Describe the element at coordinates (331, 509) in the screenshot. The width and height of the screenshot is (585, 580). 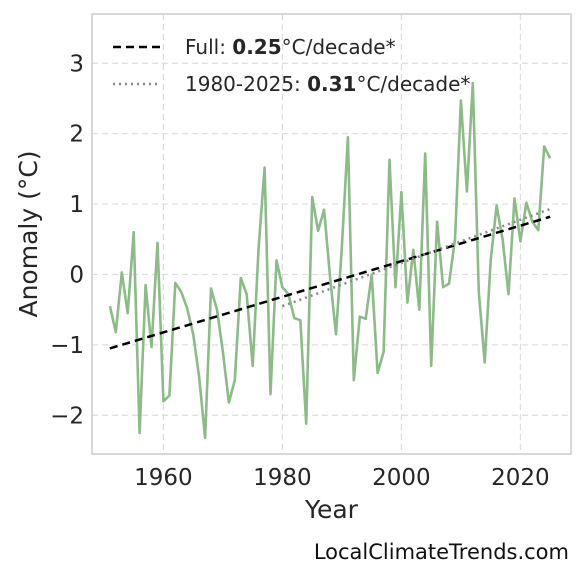
I see `x-axis-title: Year` at that location.